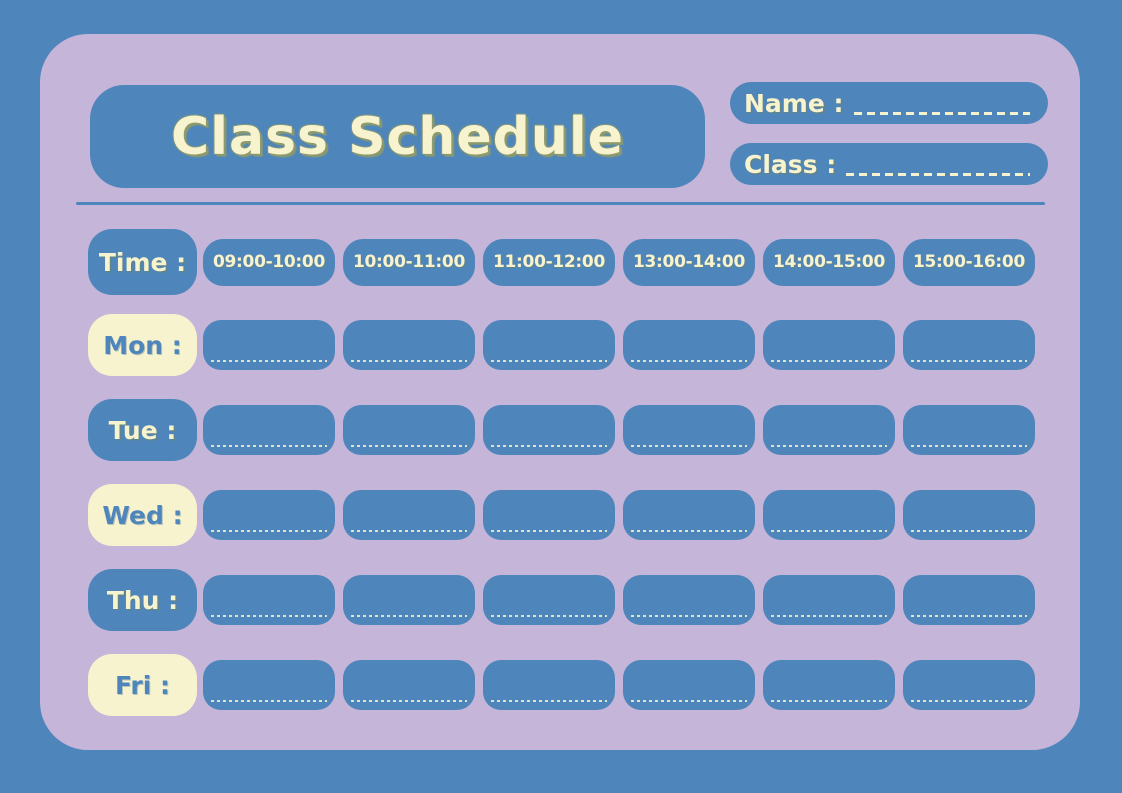 Image resolution: width=1122 pixels, height=793 pixels. What do you see at coordinates (689, 262) in the screenshot?
I see `time-slot-3: 13:00-14:00` at bounding box center [689, 262].